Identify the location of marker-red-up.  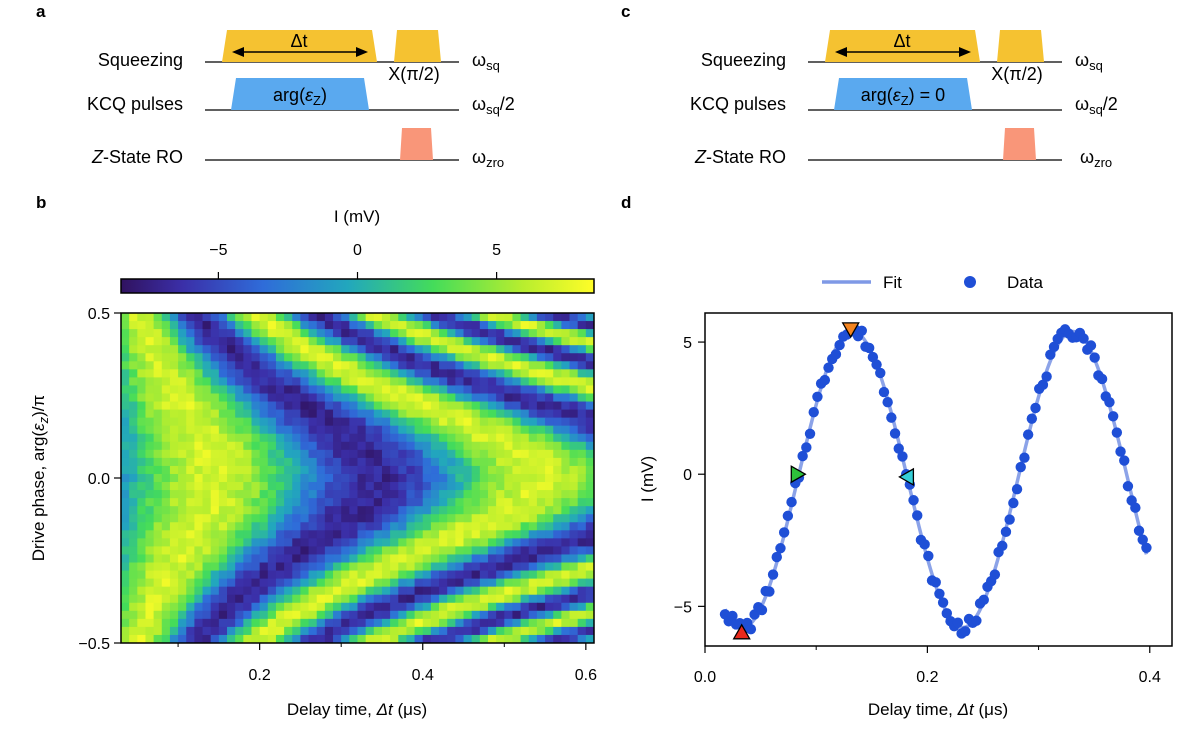
(741, 631).